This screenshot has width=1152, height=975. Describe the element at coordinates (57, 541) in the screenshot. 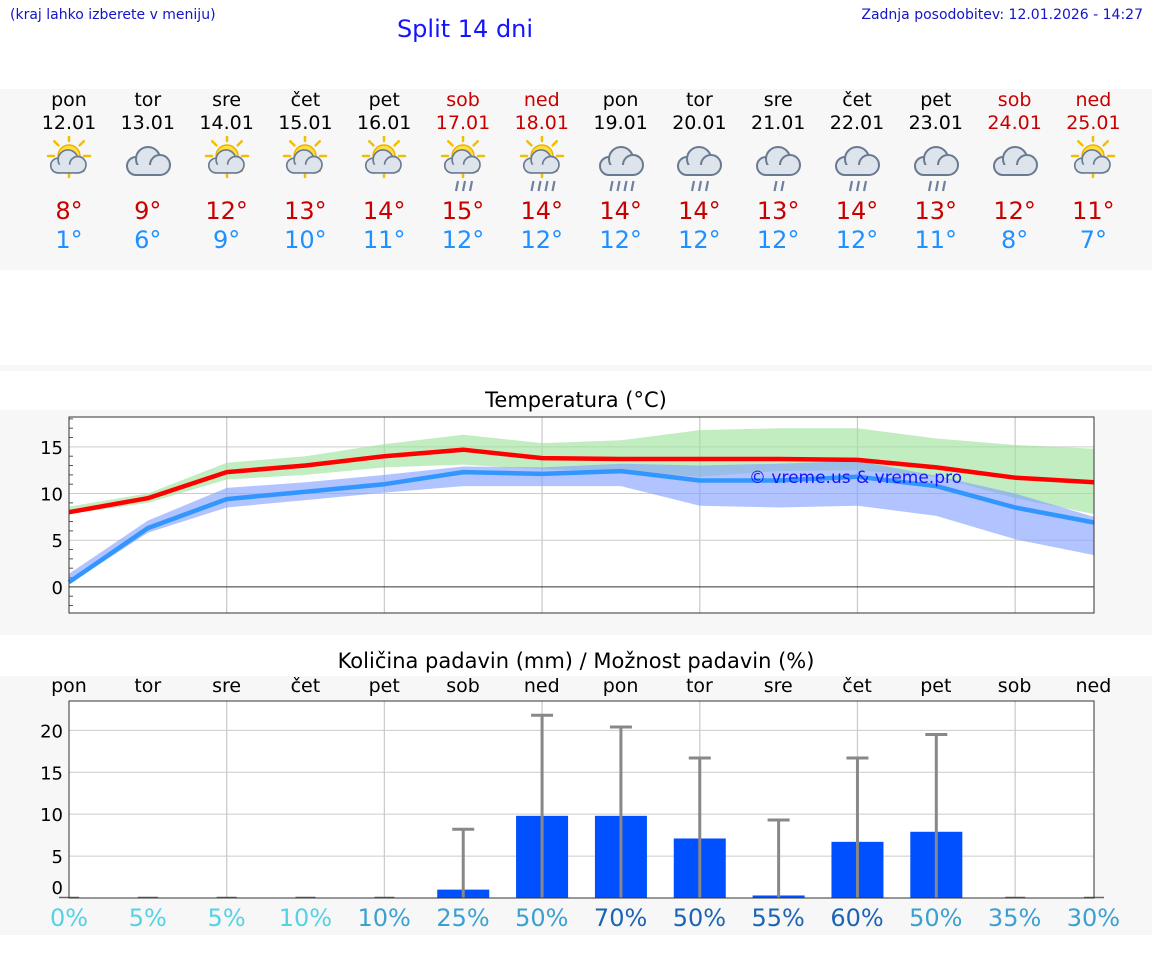

I see `temperature-y-tick: 5` at that location.